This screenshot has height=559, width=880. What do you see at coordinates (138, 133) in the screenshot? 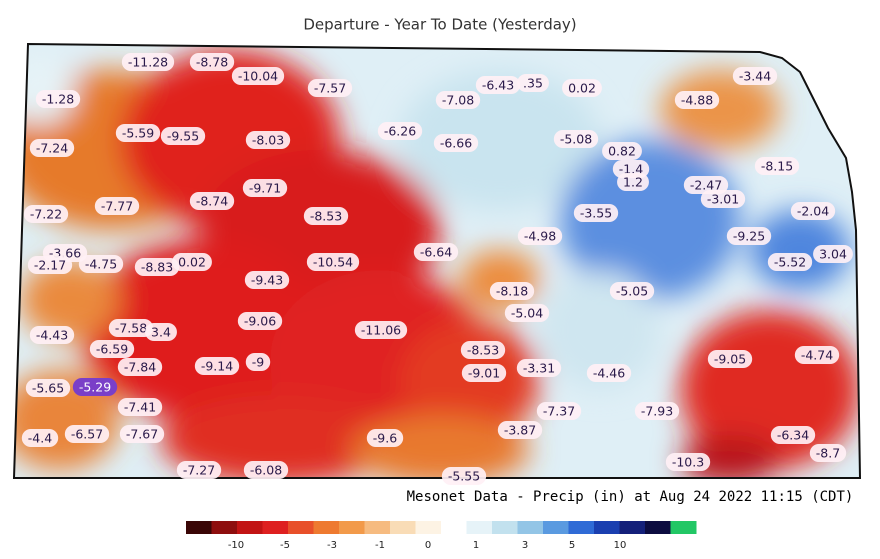
I see `station: -5.59` at bounding box center [138, 133].